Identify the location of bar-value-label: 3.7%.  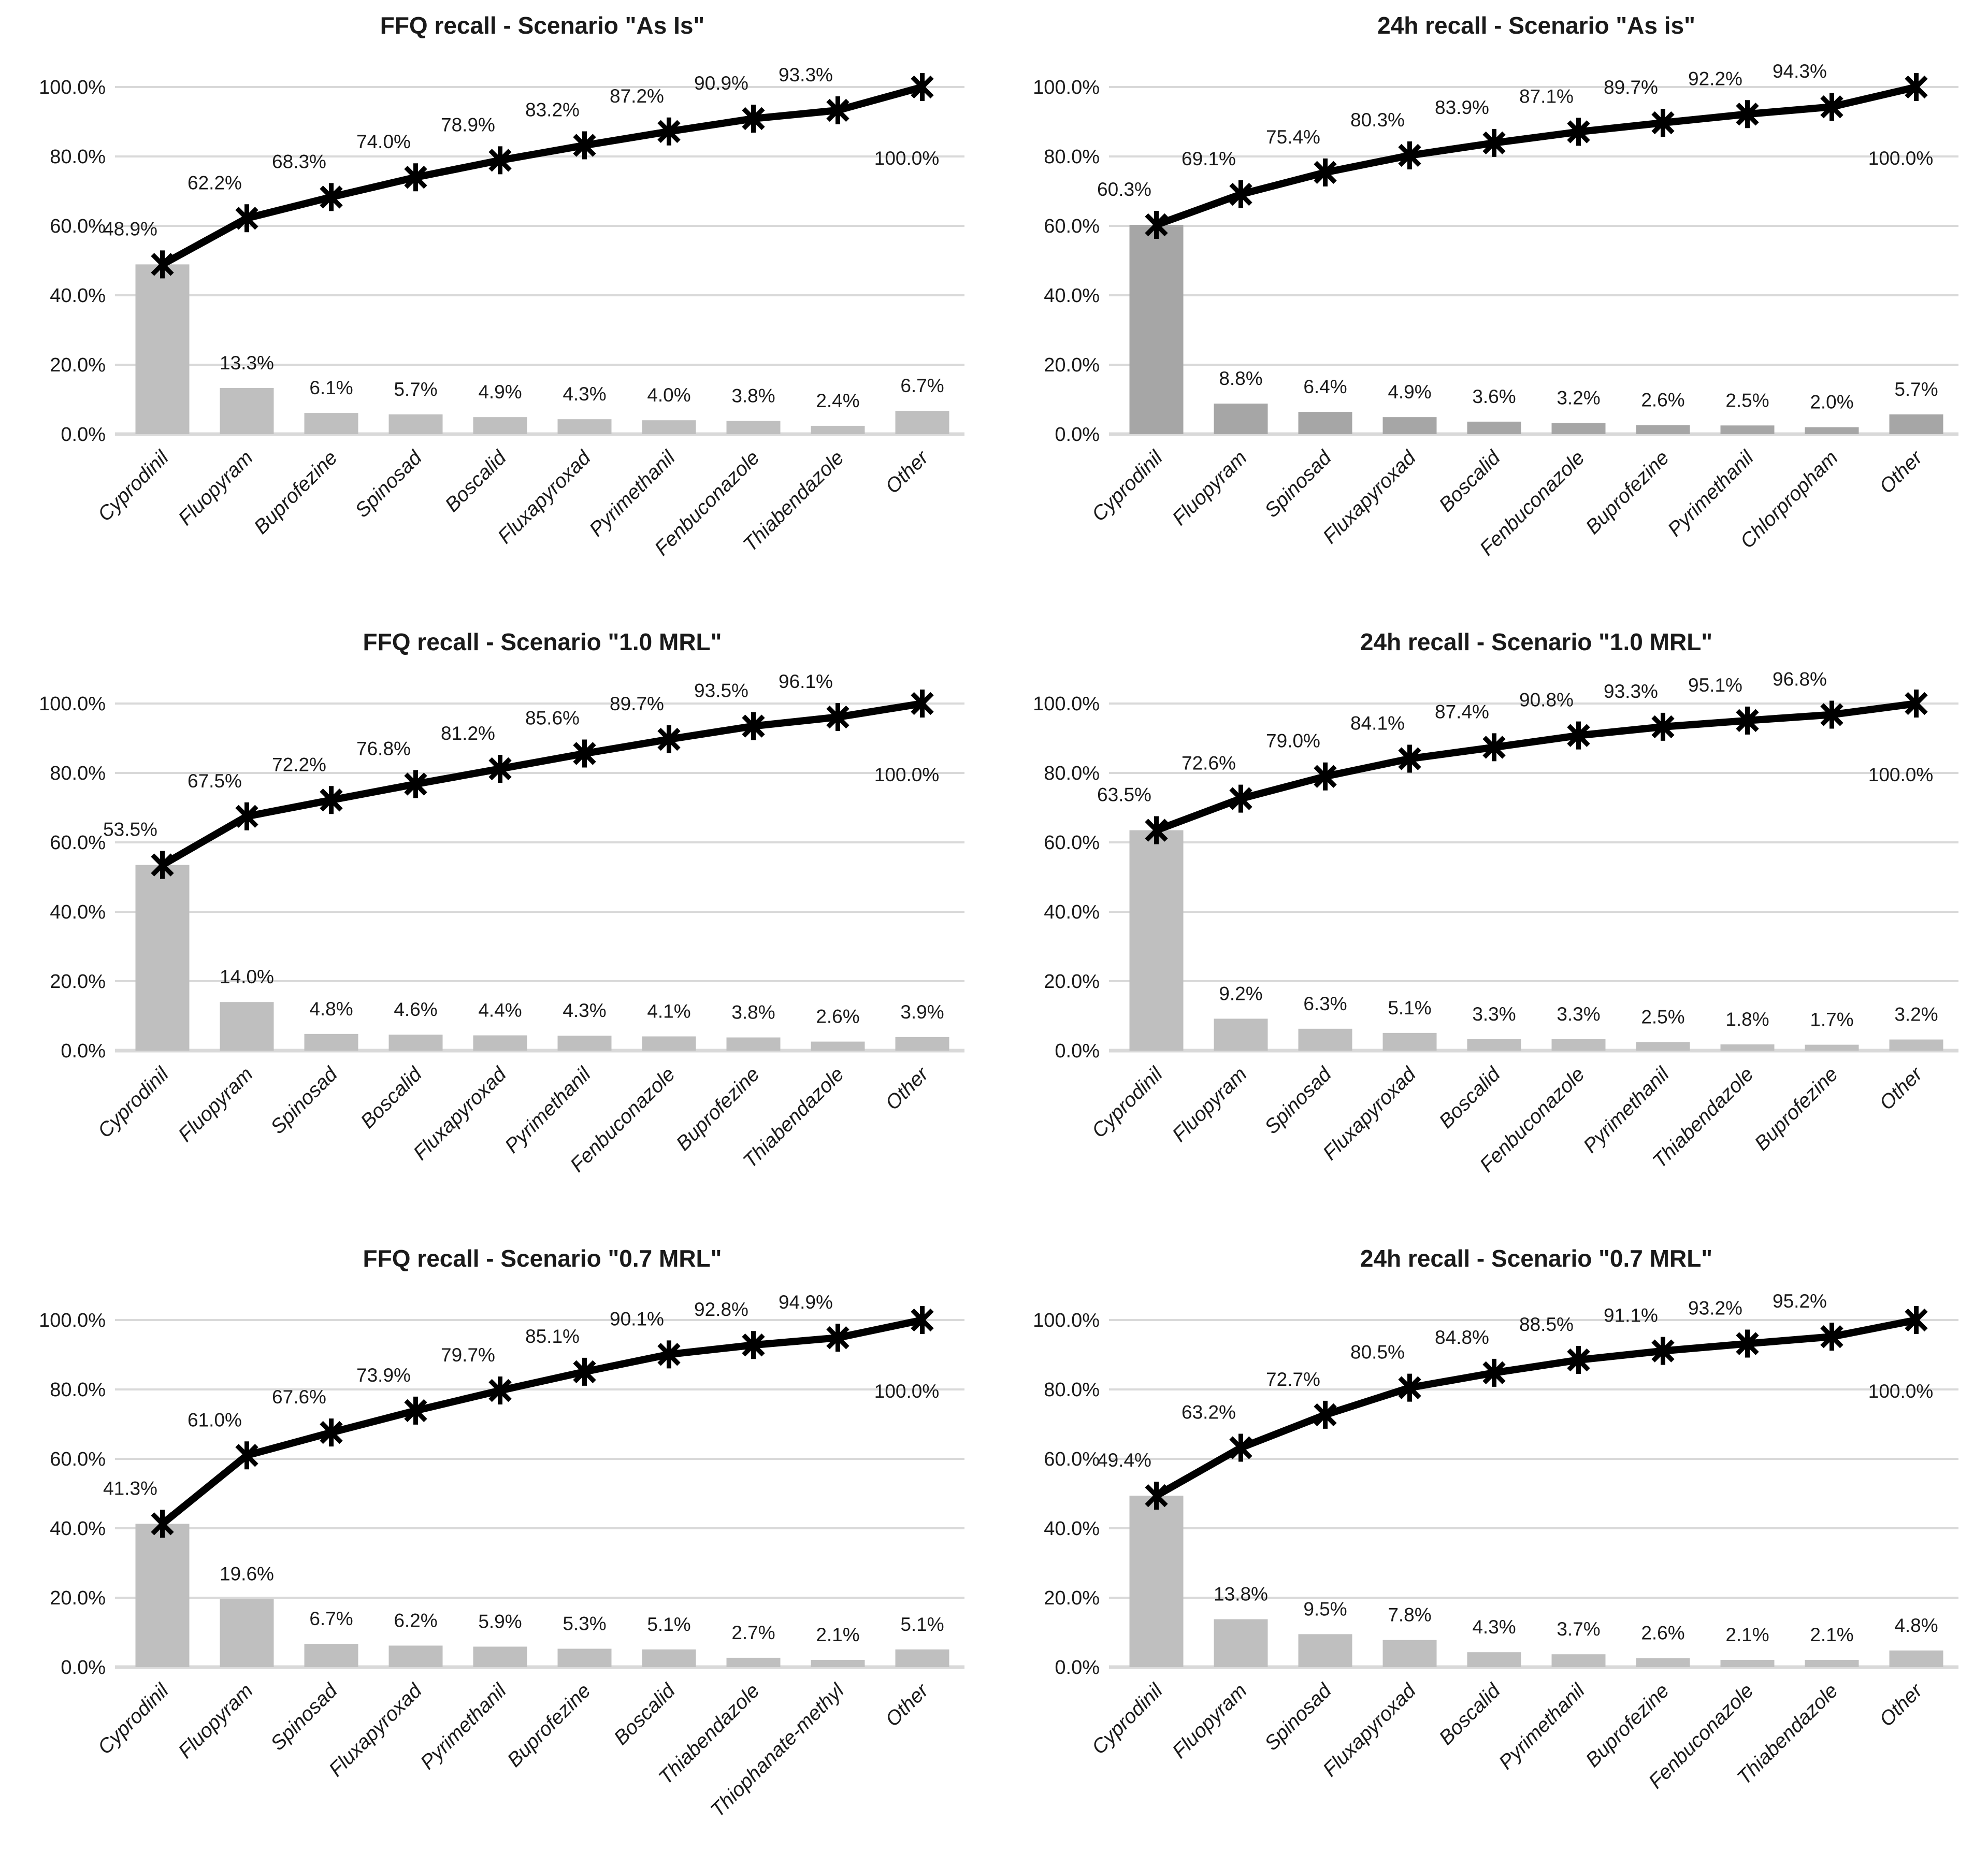
(1578, 1629).